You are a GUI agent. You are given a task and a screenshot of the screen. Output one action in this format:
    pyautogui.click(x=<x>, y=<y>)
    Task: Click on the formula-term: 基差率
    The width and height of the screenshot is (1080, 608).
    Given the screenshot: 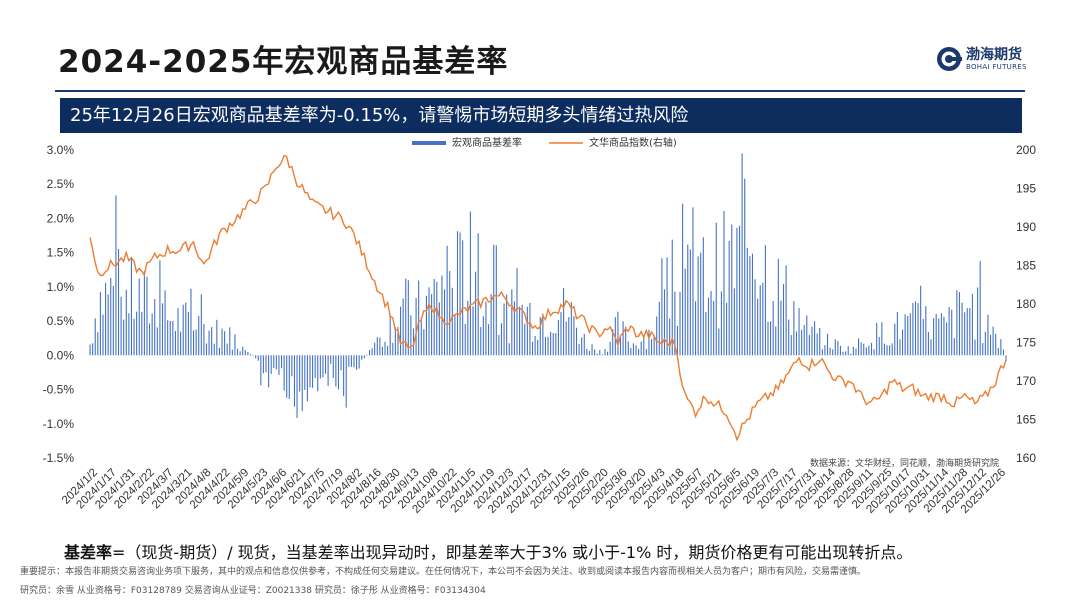 What is the action you would take?
    pyautogui.click(x=88, y=552)
    